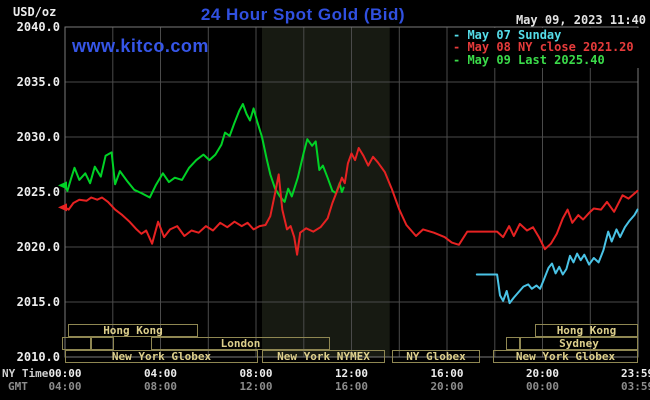 The width and height of the screenshot is (650, 400). What do you see at coordinates (38, 192) in the screenshot?
I see `y-axis-tick-label: 2025.0` at bounding box center [38, 192].